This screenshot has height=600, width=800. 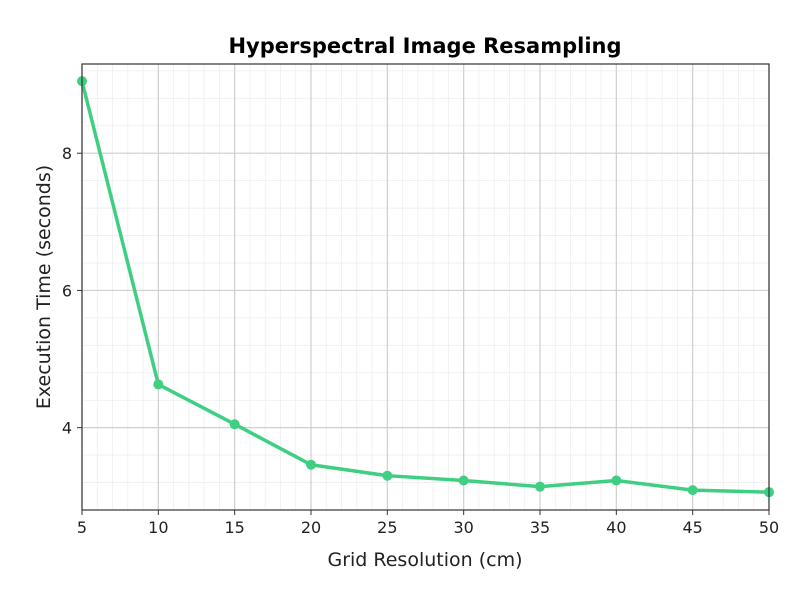 What do you see at coordinates (616, 527) in the screenshot?
I see `x-tick-label: 40` at bounding box center [616, 527].